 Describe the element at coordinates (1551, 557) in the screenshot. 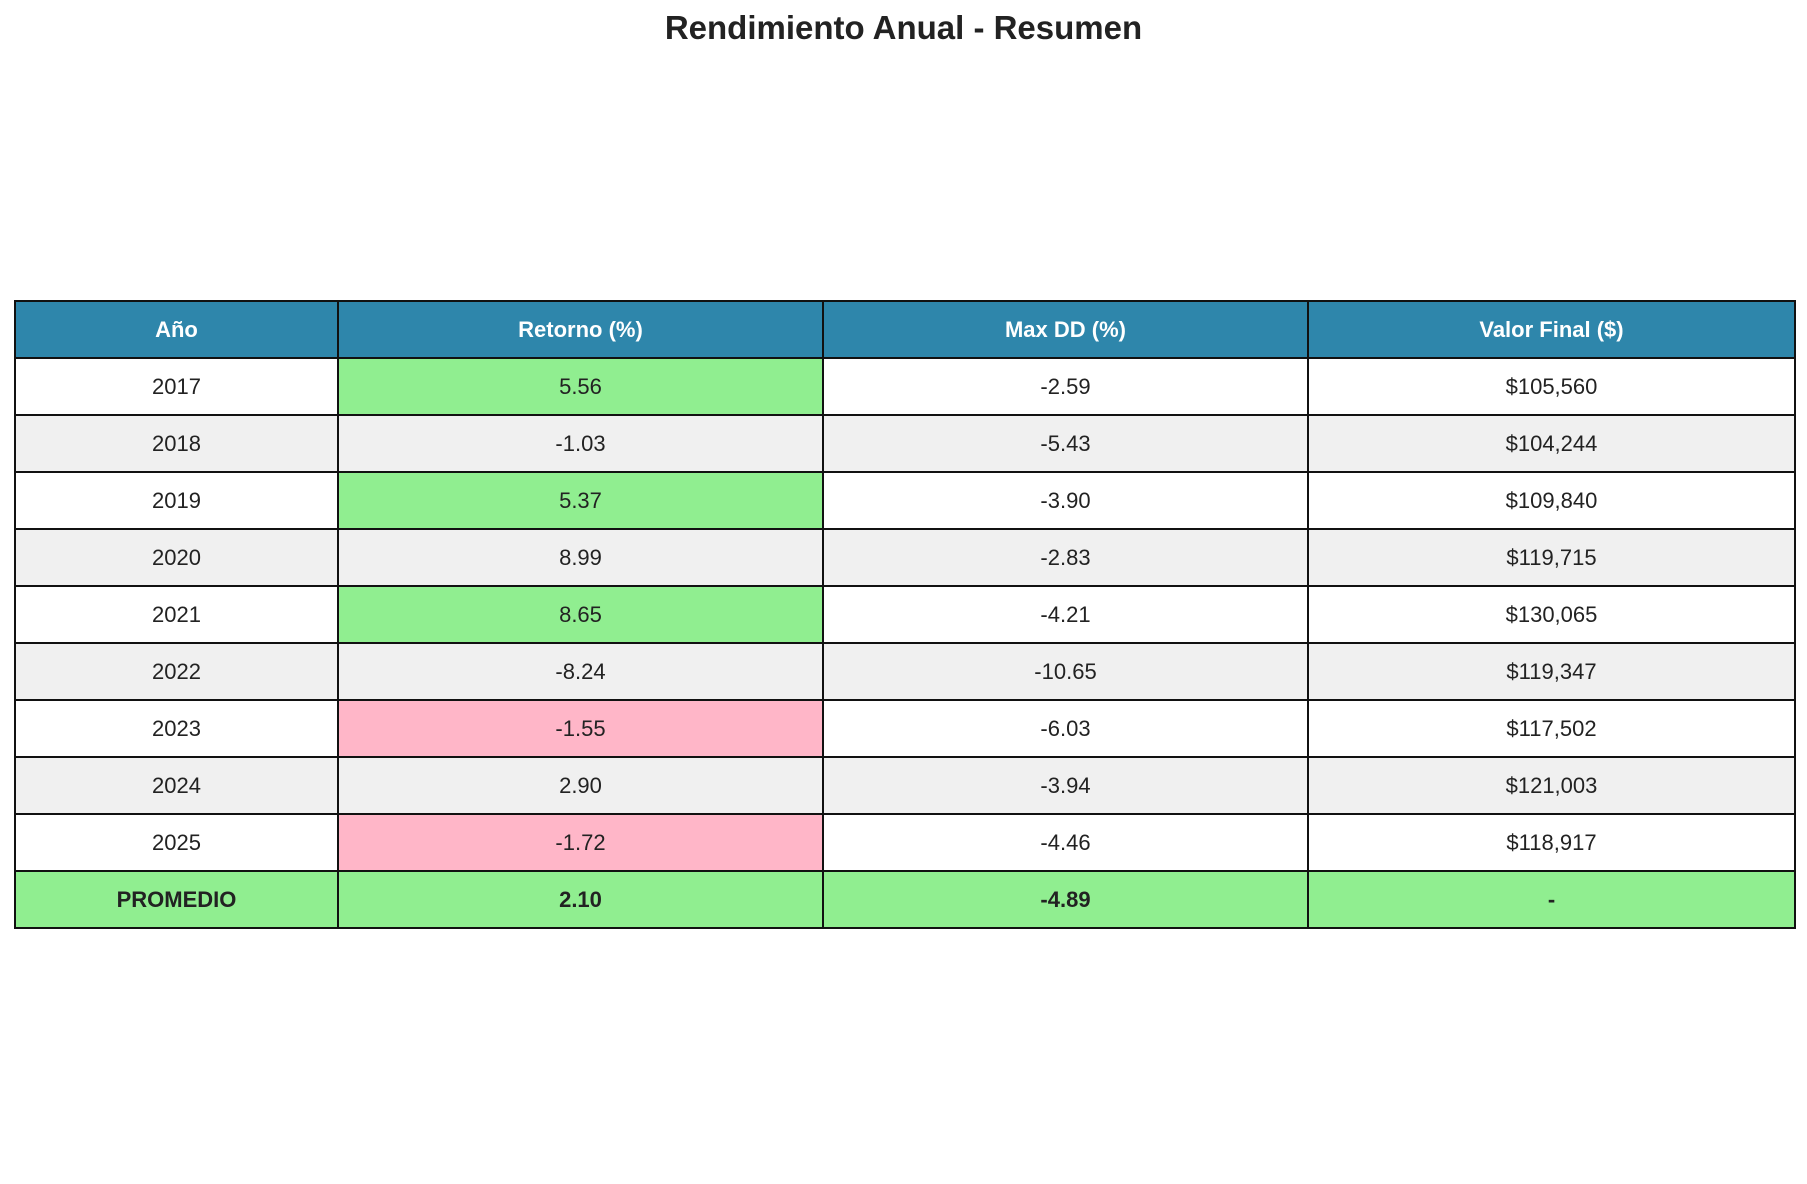

I see `cell-final-value: $119,715` at that location.